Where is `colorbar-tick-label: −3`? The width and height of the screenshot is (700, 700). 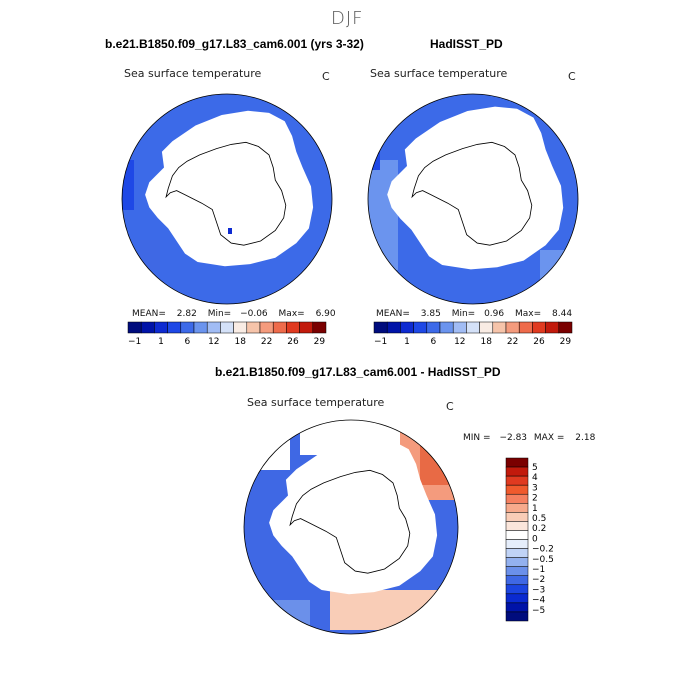
colorbar-tick-label: −3 is located at coordinates (538, 590).